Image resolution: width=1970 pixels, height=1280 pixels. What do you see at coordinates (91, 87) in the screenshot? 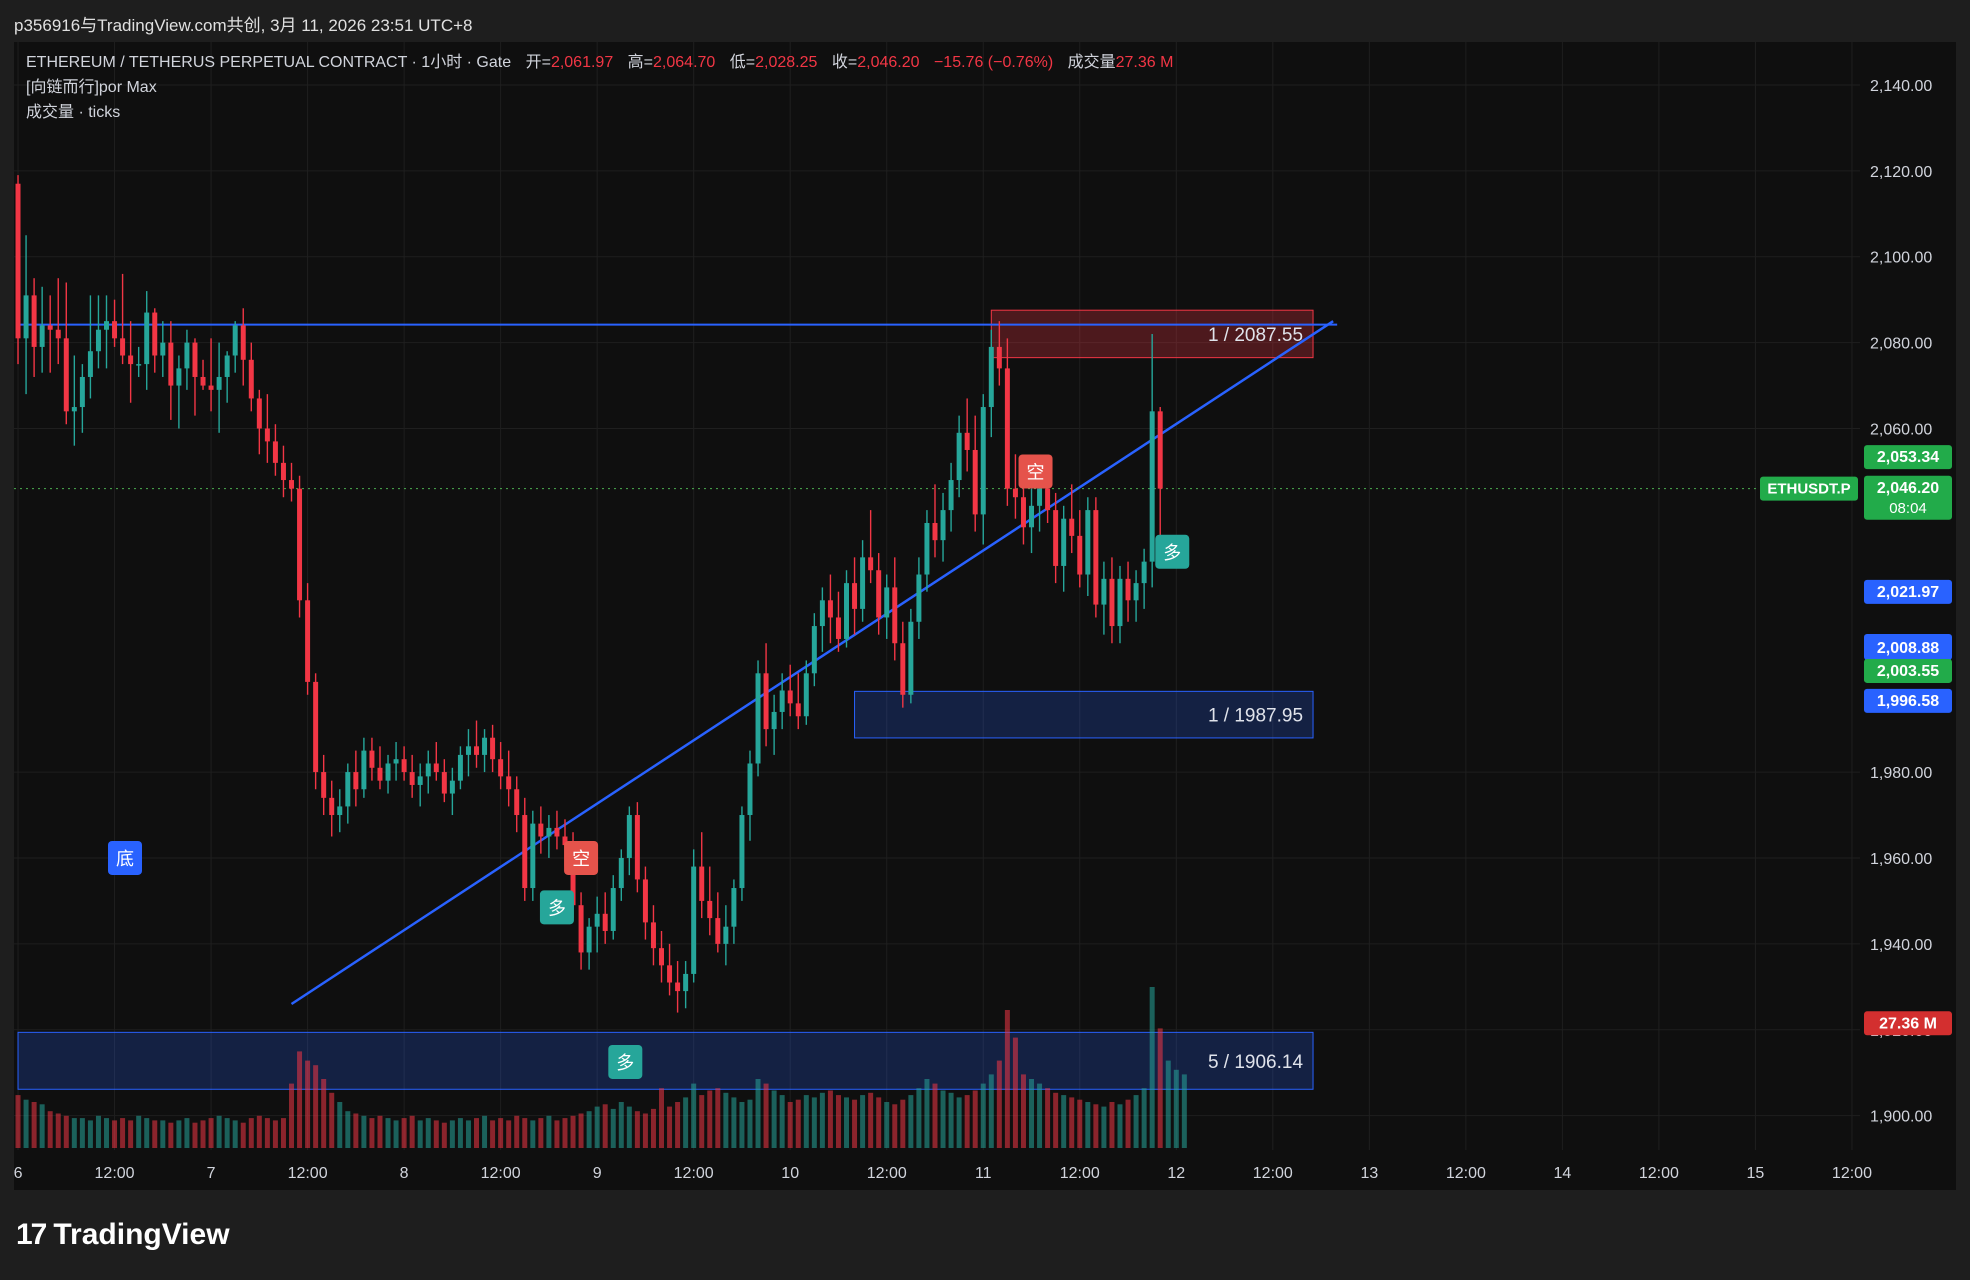
I see `legend-indicator-1: [向链而行]por Max` at bounding box center [91, 87].